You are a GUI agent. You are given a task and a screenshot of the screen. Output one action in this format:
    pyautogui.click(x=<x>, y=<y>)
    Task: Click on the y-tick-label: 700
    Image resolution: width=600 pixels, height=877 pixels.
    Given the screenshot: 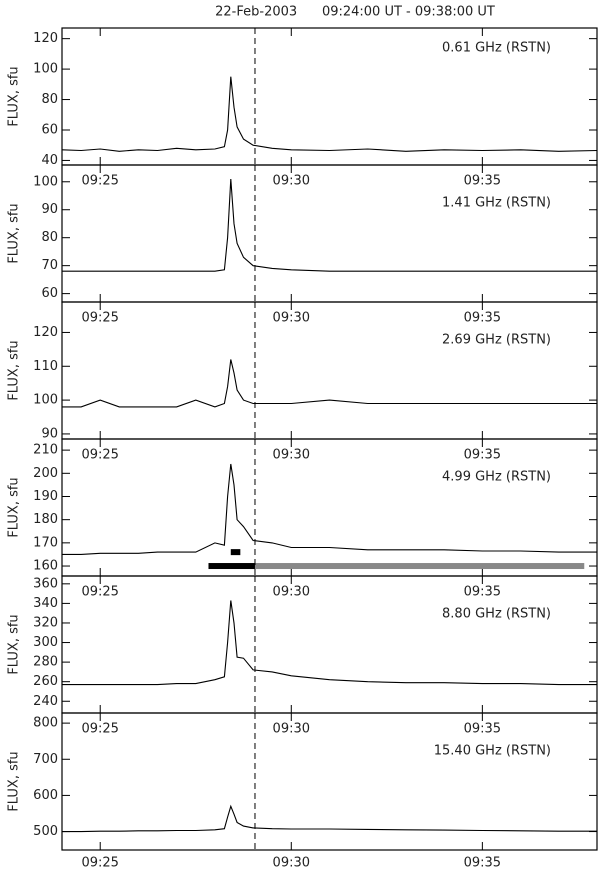 What is the action you would take?
    pyautogui.click(x=45, y=759)
    